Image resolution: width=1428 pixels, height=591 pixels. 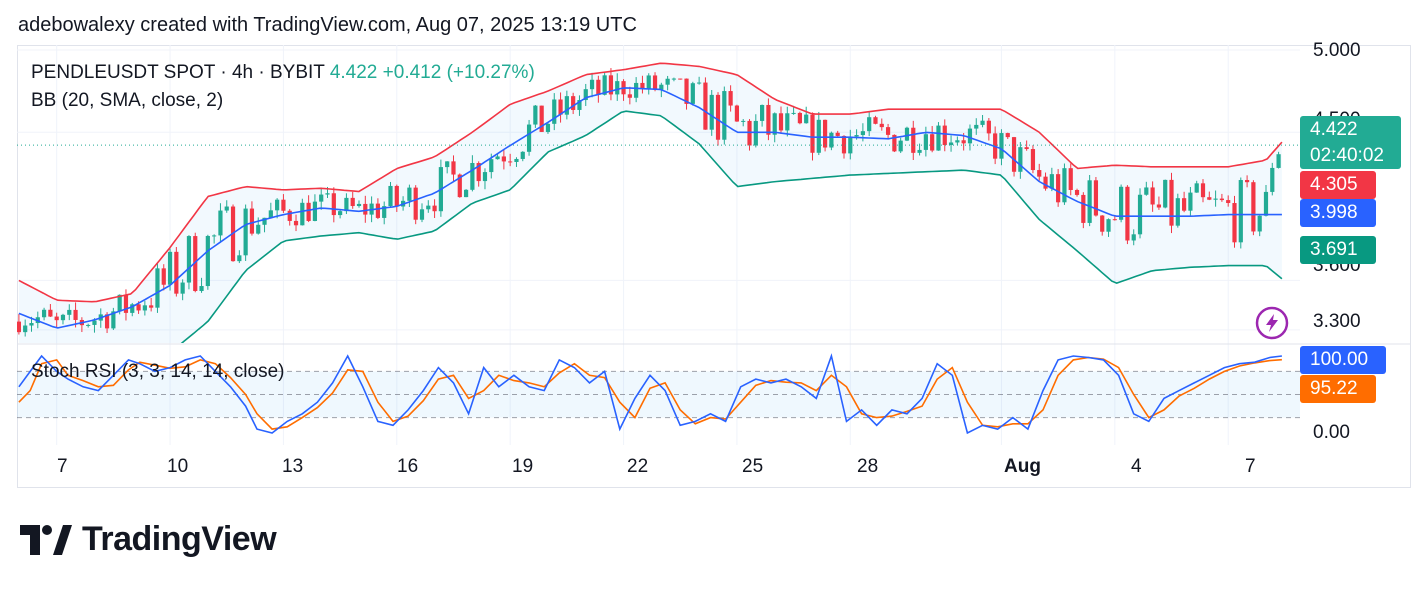 I want to click on bb-basis-tag: 3.998, so click(x=1338, y=213).